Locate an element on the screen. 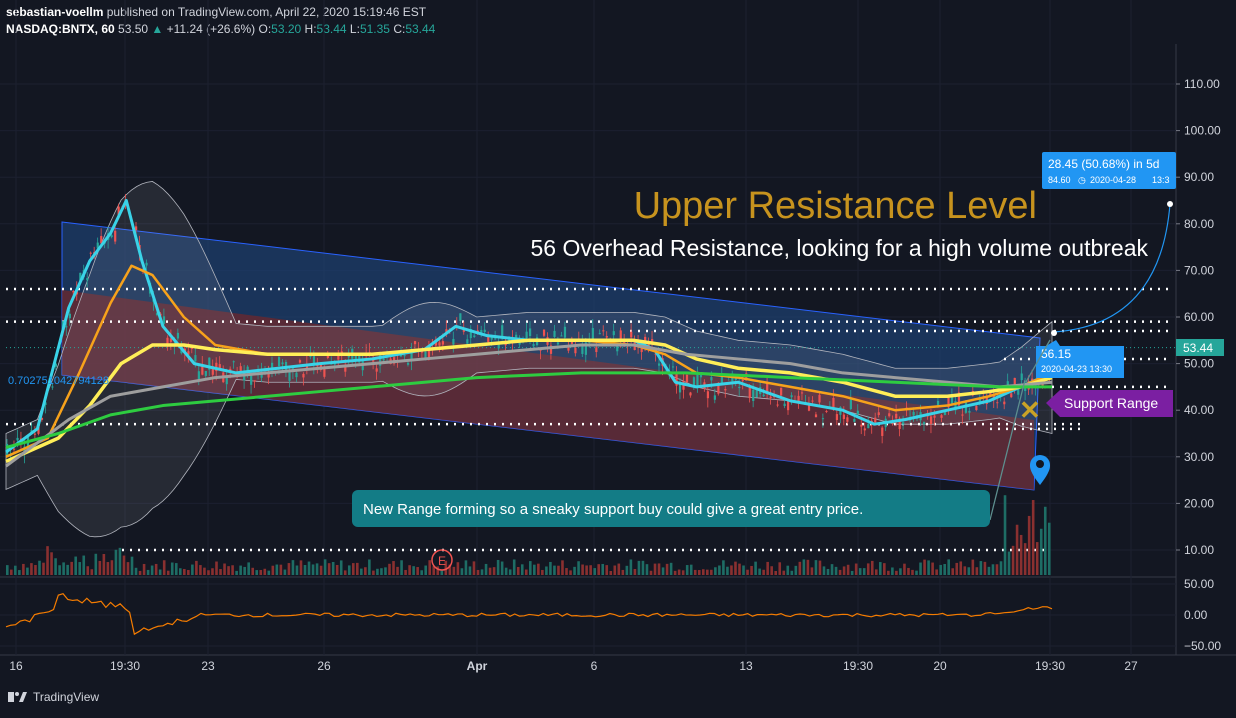 This screenshot has height=718, width=1236. earnings-marker is located at coordinates (442, 560).